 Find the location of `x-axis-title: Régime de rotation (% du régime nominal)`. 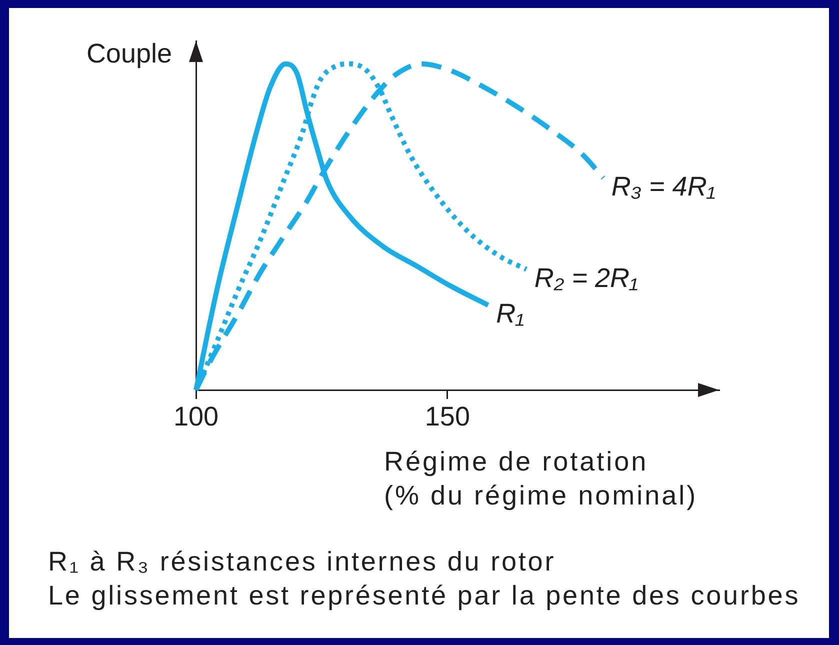

x-axis-title: Régime de rotation (% du régime nominal) is located at coordinates (541, 478).